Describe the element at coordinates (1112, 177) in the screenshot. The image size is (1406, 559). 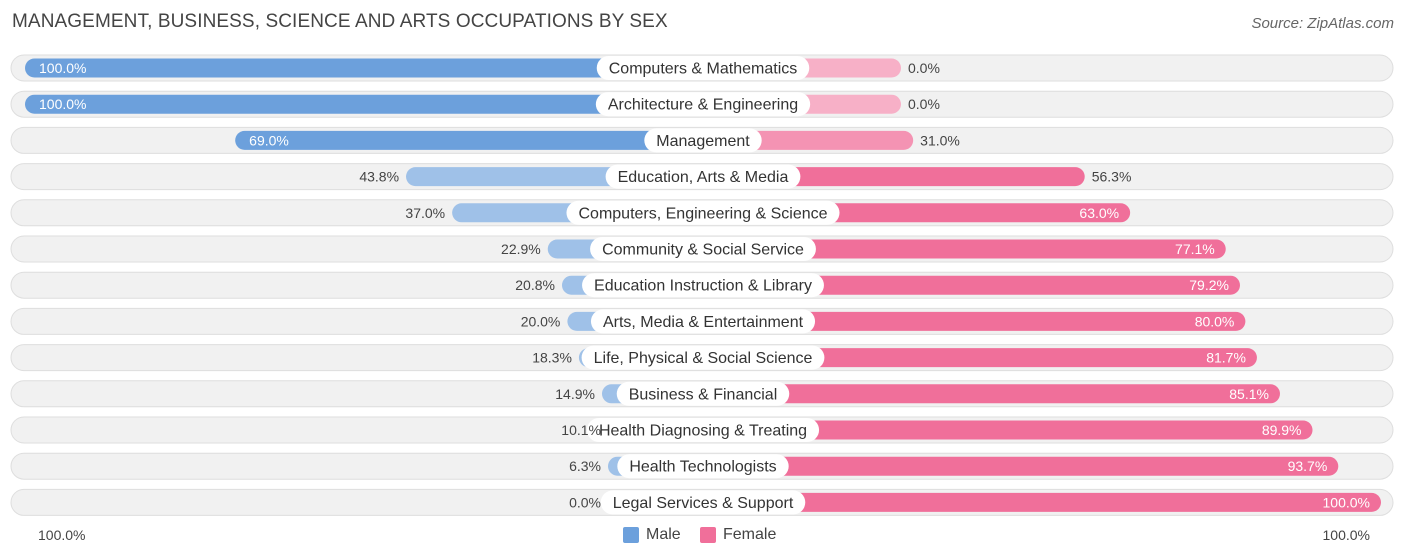
I see `value-label-female-education-arts-media: 56.3%` at that location.